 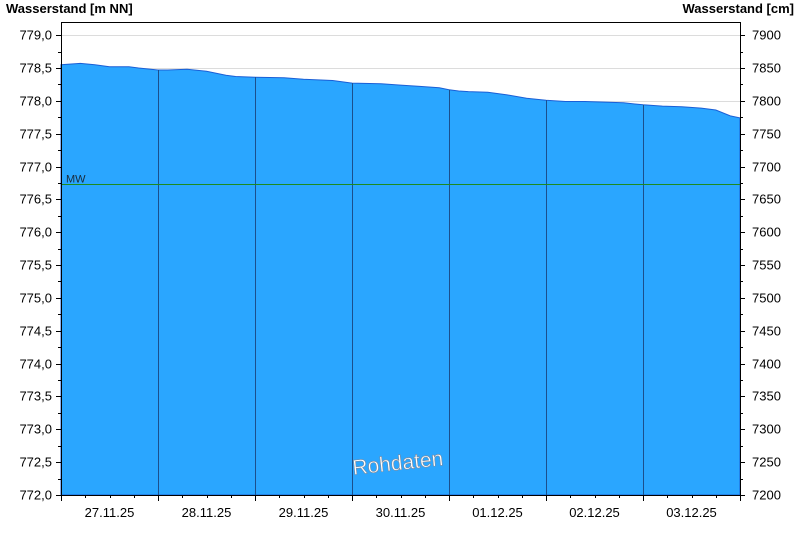 I want to click on mw-reference-label: MW, so click(x=76, y=180).